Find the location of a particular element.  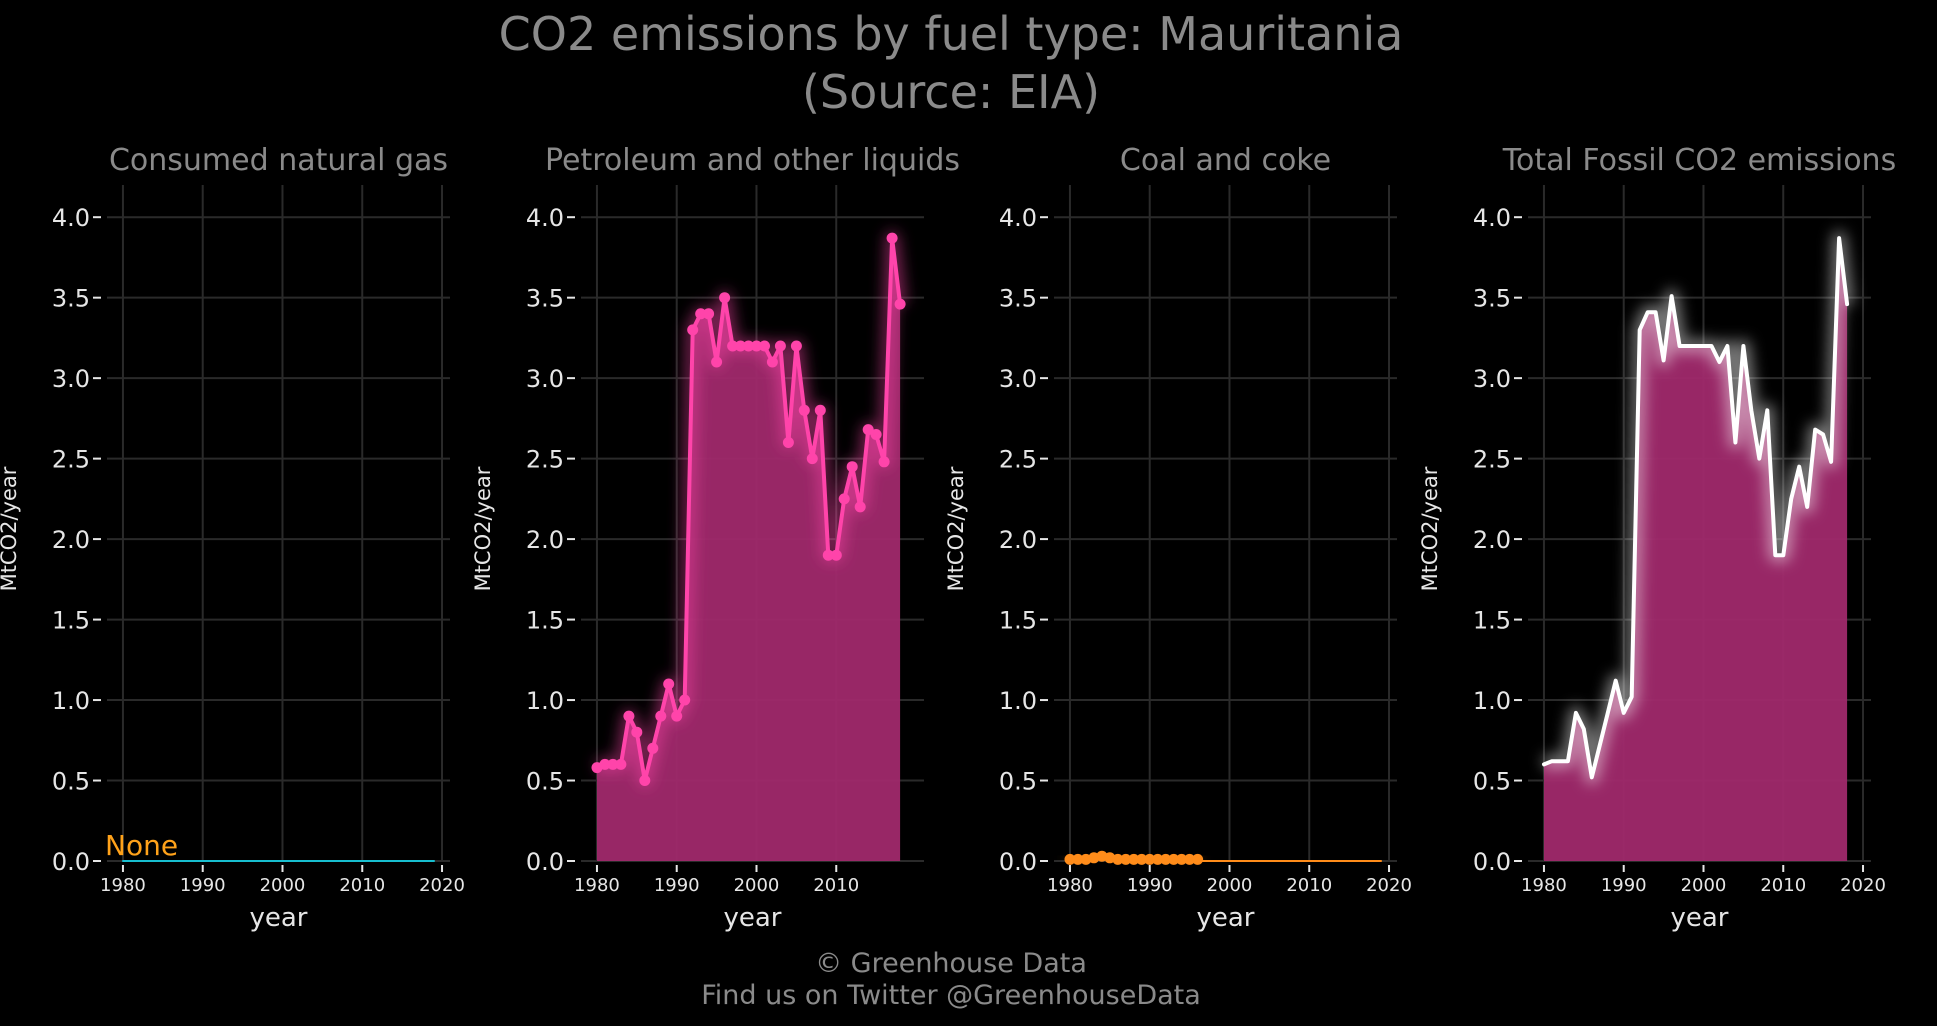

series-line is located at coordinates (1696, 508).